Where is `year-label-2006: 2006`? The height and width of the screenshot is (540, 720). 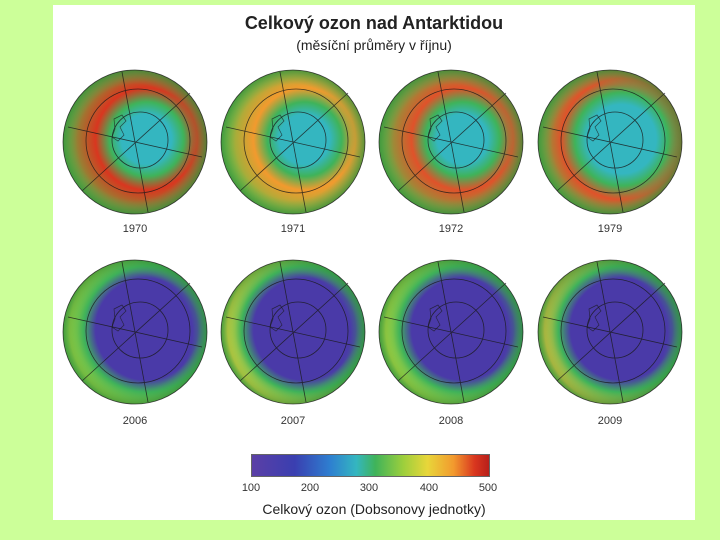
year-label-2006: 2006 is located at coordinates (135, 421).